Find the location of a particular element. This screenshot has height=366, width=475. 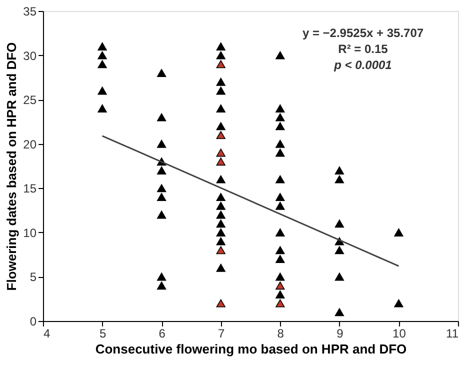

x-tick-label: 5 is located at coordinates (102, 333).